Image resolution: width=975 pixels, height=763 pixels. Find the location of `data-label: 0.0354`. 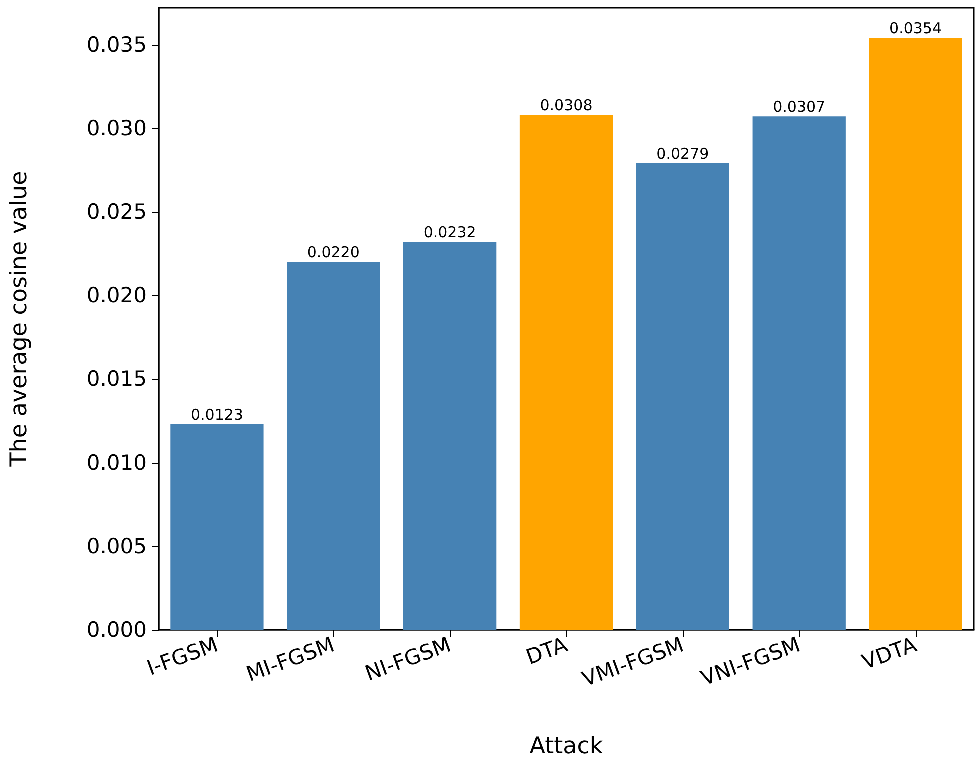

data-label: 0.0354 is located at coordinates (916, 29).